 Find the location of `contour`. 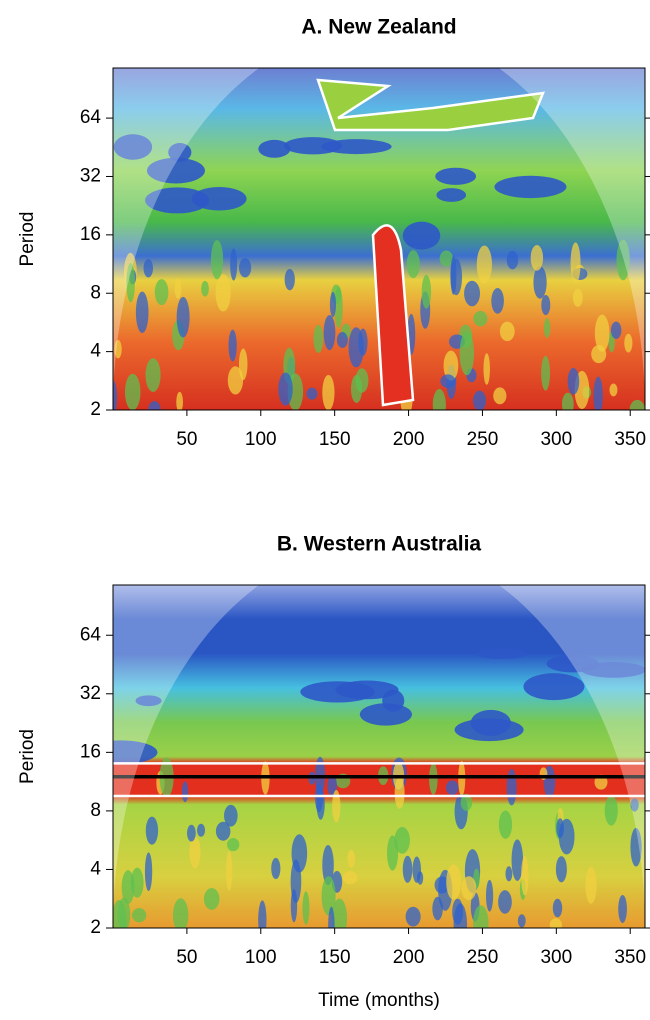

contour is located at coordinates (393, 315).